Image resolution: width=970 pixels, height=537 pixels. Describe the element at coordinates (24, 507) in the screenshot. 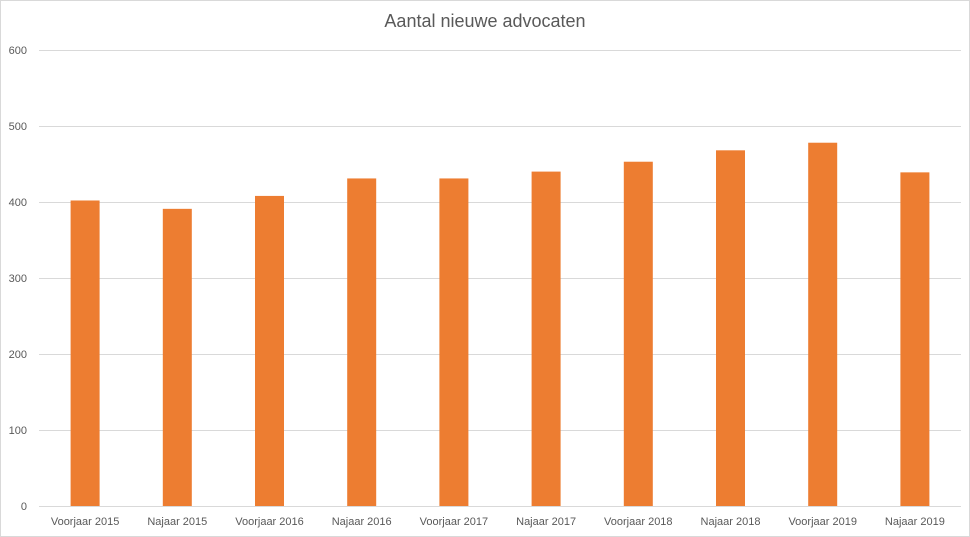

I see `y-tick-label: 0` at that location.